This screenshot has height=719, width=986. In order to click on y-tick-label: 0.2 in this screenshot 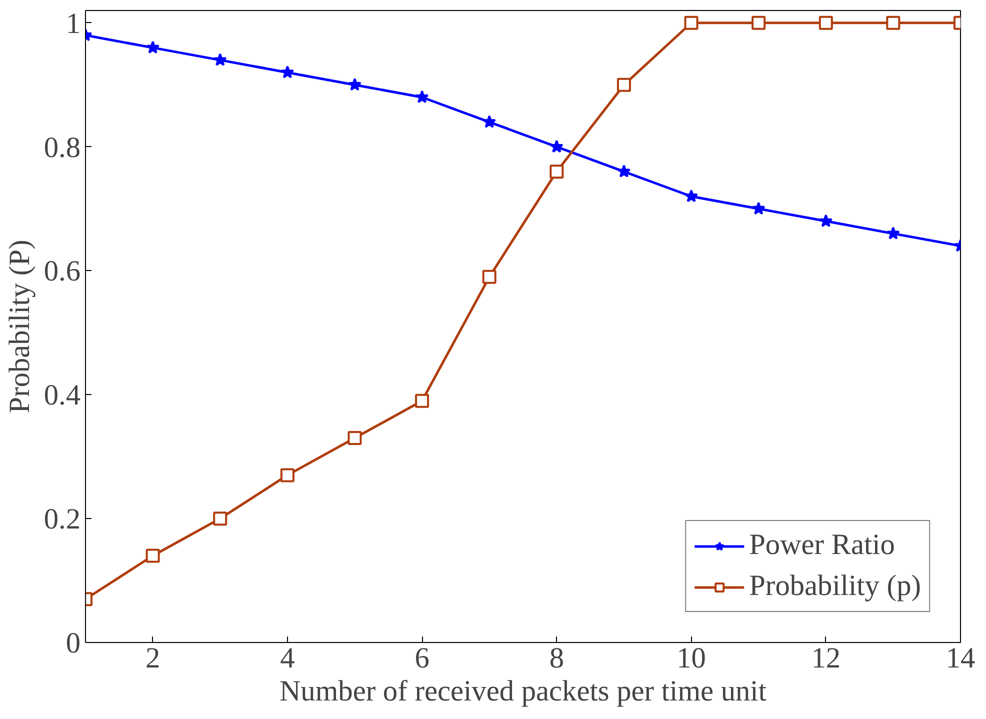, I will do `click(62, 520)`.